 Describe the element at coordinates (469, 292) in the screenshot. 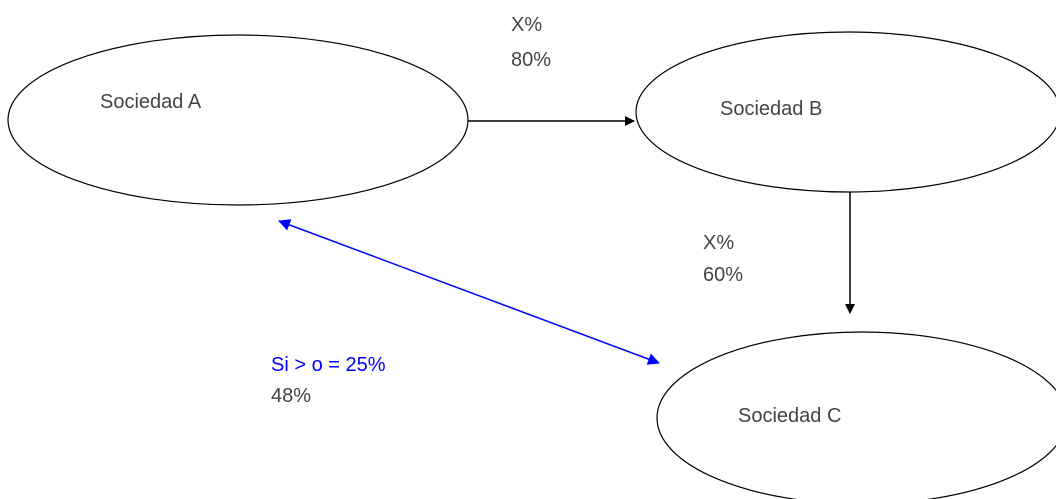

I see `edge-a-c-bidirectional` at that location.